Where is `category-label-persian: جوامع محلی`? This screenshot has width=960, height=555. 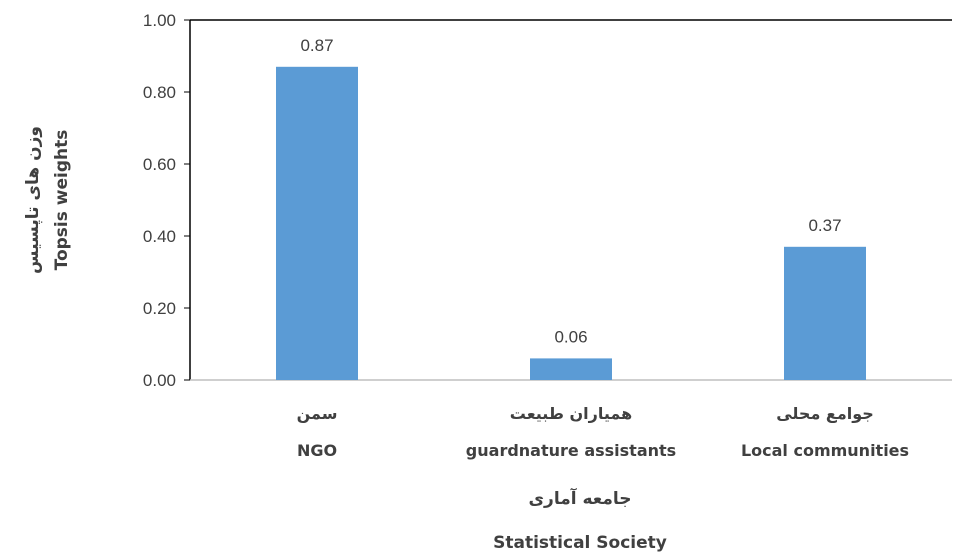
category-label-persian: جوامع محلی is located at coordinates (825, 413).